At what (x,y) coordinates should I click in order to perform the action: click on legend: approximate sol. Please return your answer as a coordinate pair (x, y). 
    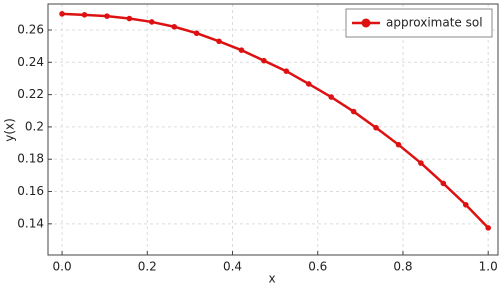
    Looking at the image, I should click on (419, 23).